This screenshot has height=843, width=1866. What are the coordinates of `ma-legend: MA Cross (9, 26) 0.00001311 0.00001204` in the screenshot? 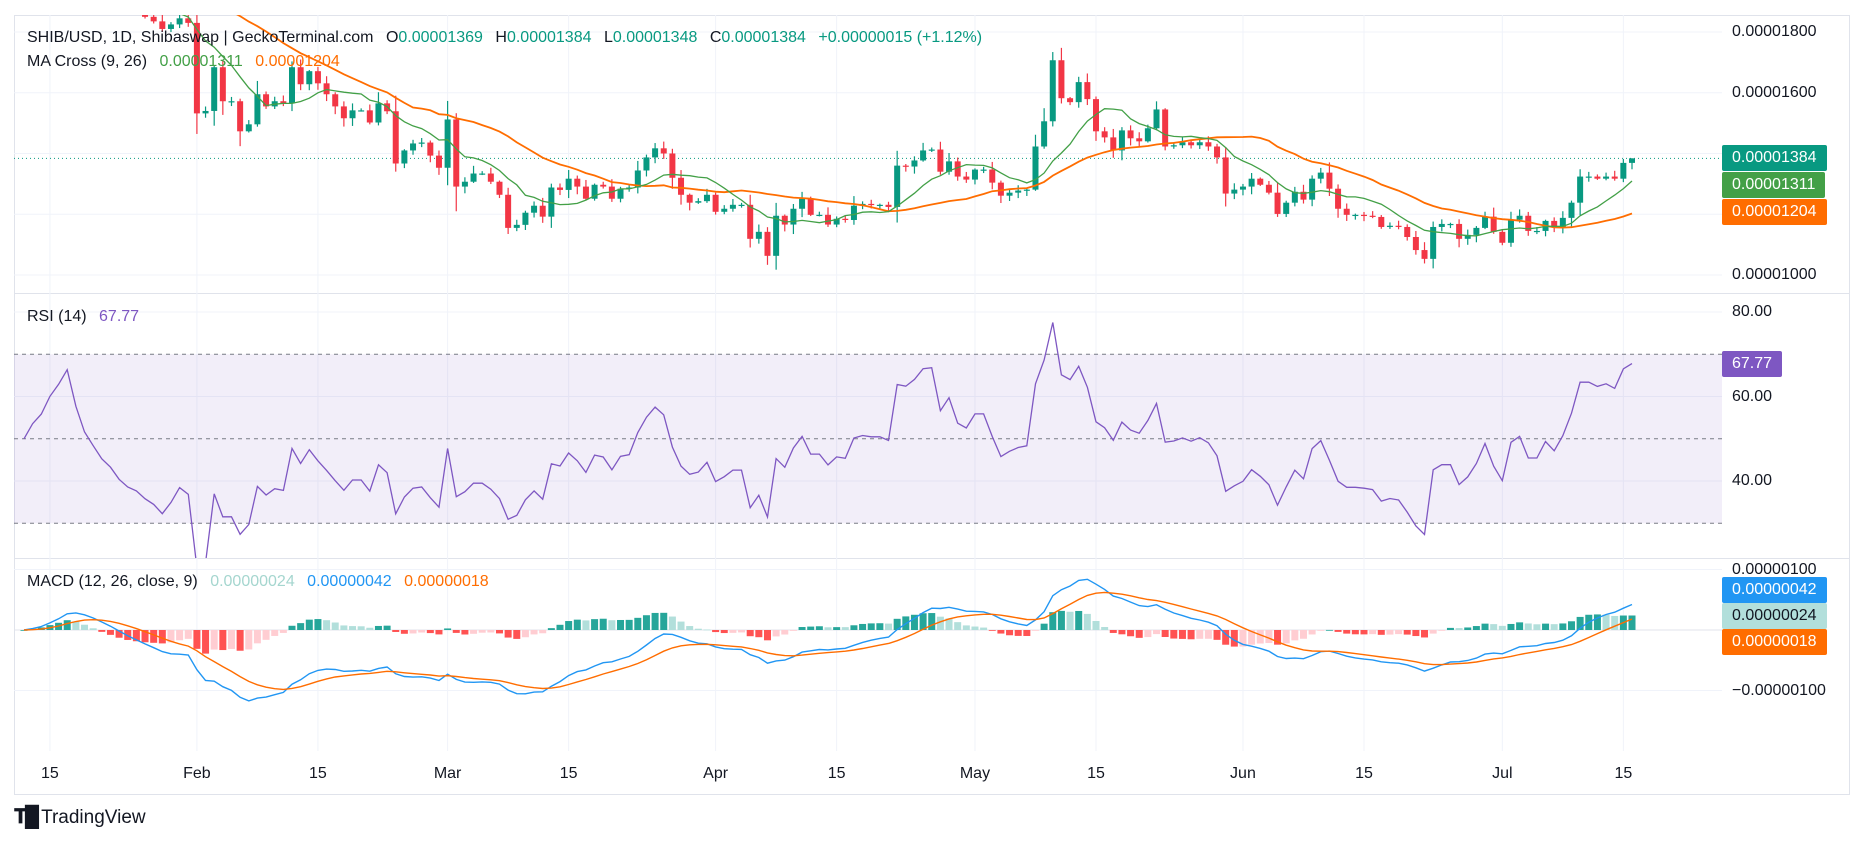 It's located at (187, 62).